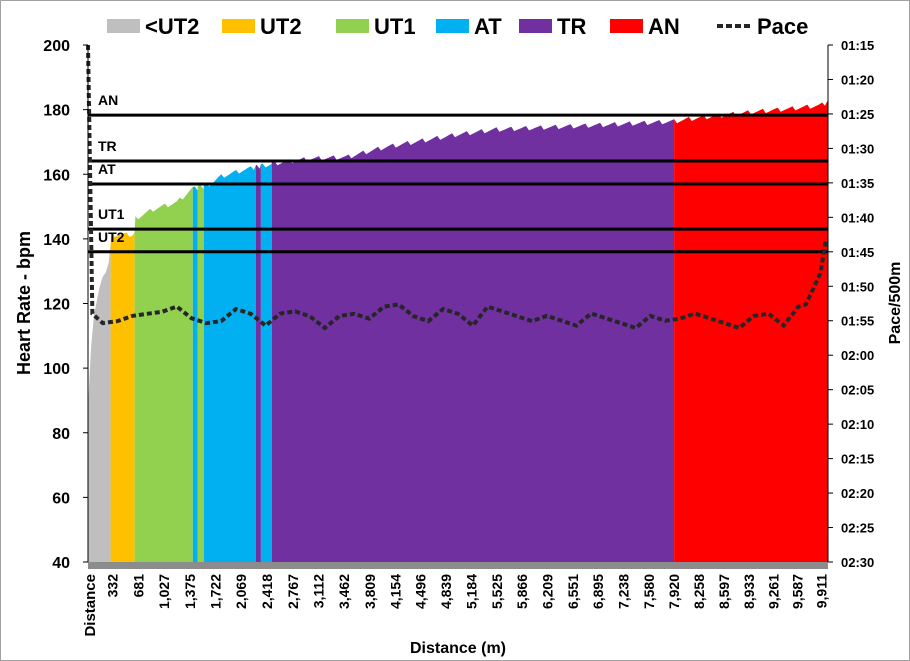 This screenshot has height=661, width=910. What do you see at coordinates (90, 605) in the screenshot?
I see `x-tick-label: Distance` at bounding box center [90, 605].